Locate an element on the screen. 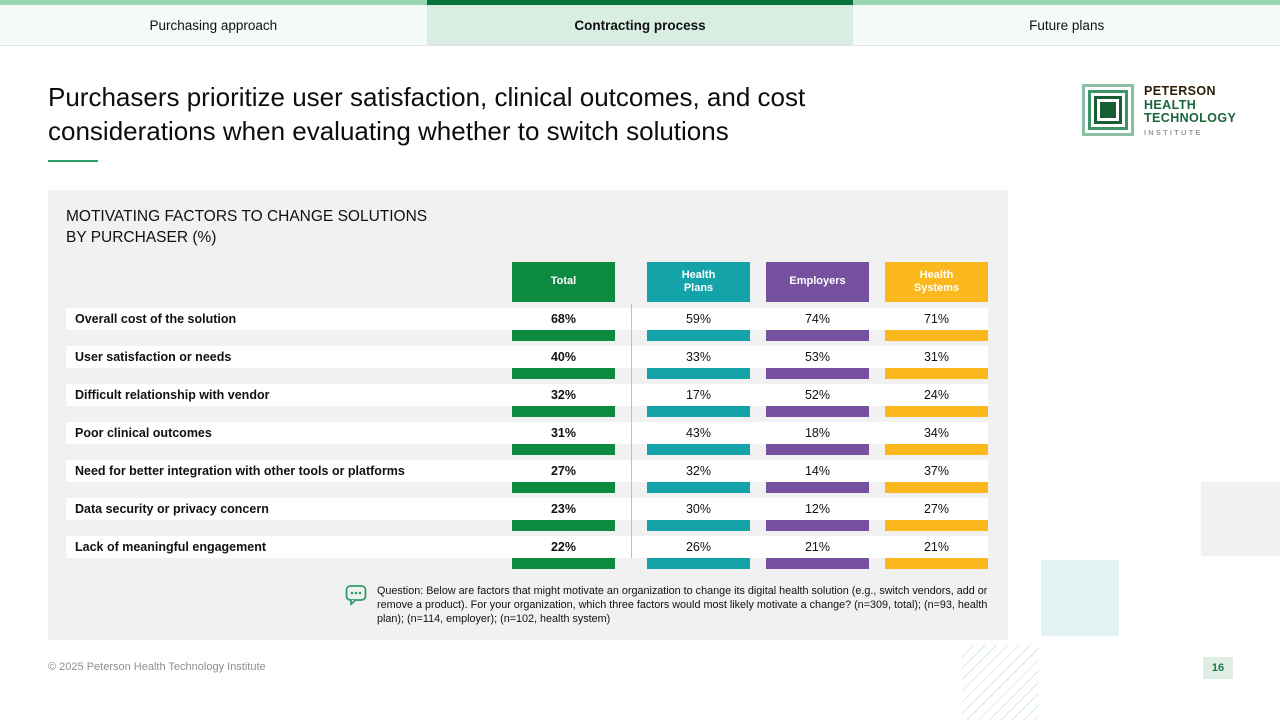 This screenshot has width=1280, height=720. cell-health_systems: 21% is located at coordinates (936, 547).